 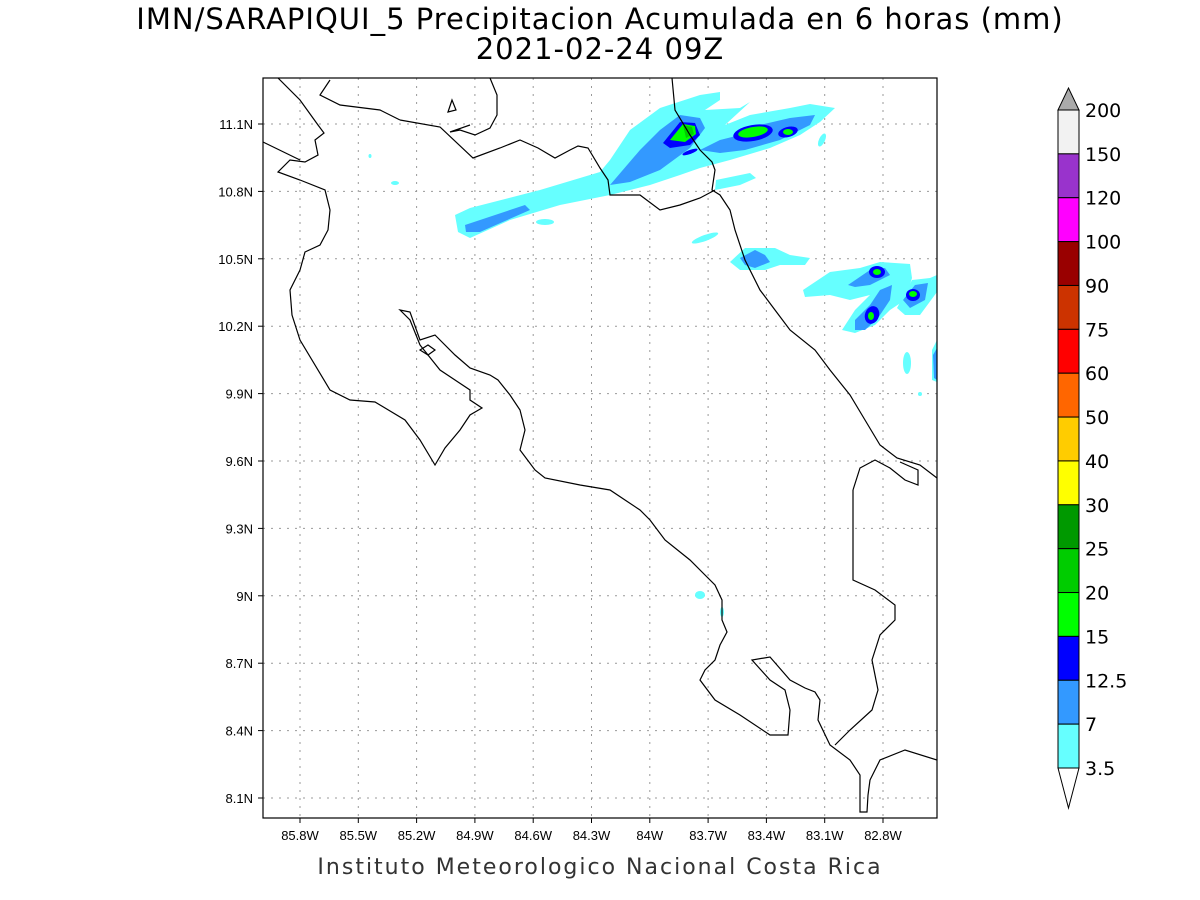 What do you see at coordinates (1092, 448) in the screenshot?
I see `colorbar: 200 150 120 100 90 75 60 50 40 30 25 20 15 12.5 7 3.5` at bounding box center [1092, 448].